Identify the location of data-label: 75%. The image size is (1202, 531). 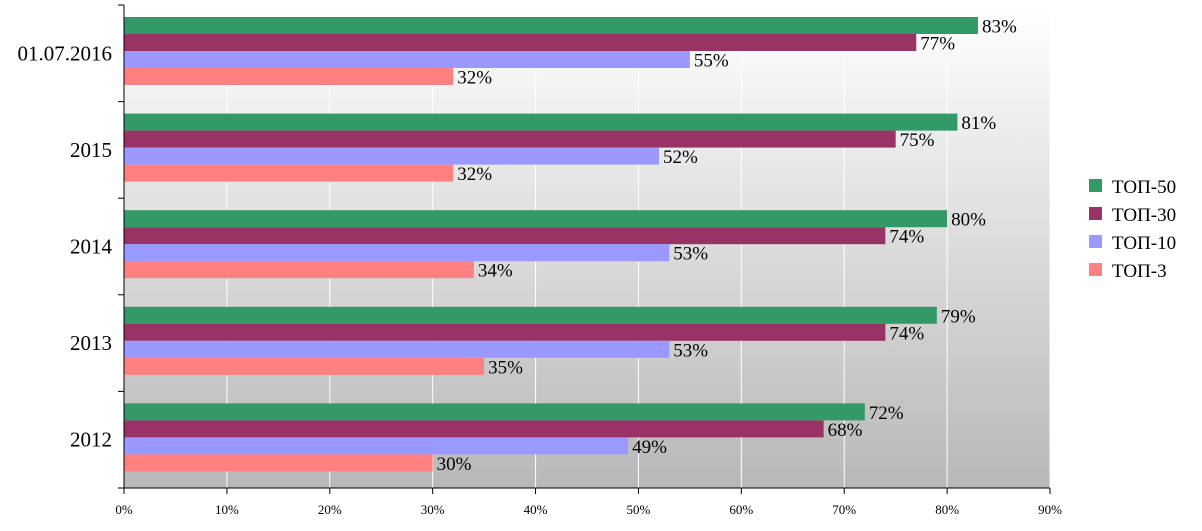
(917, 140).